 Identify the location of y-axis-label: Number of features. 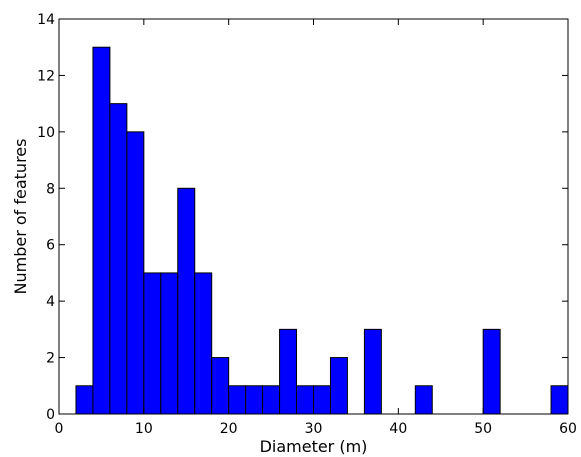
(20, 217).